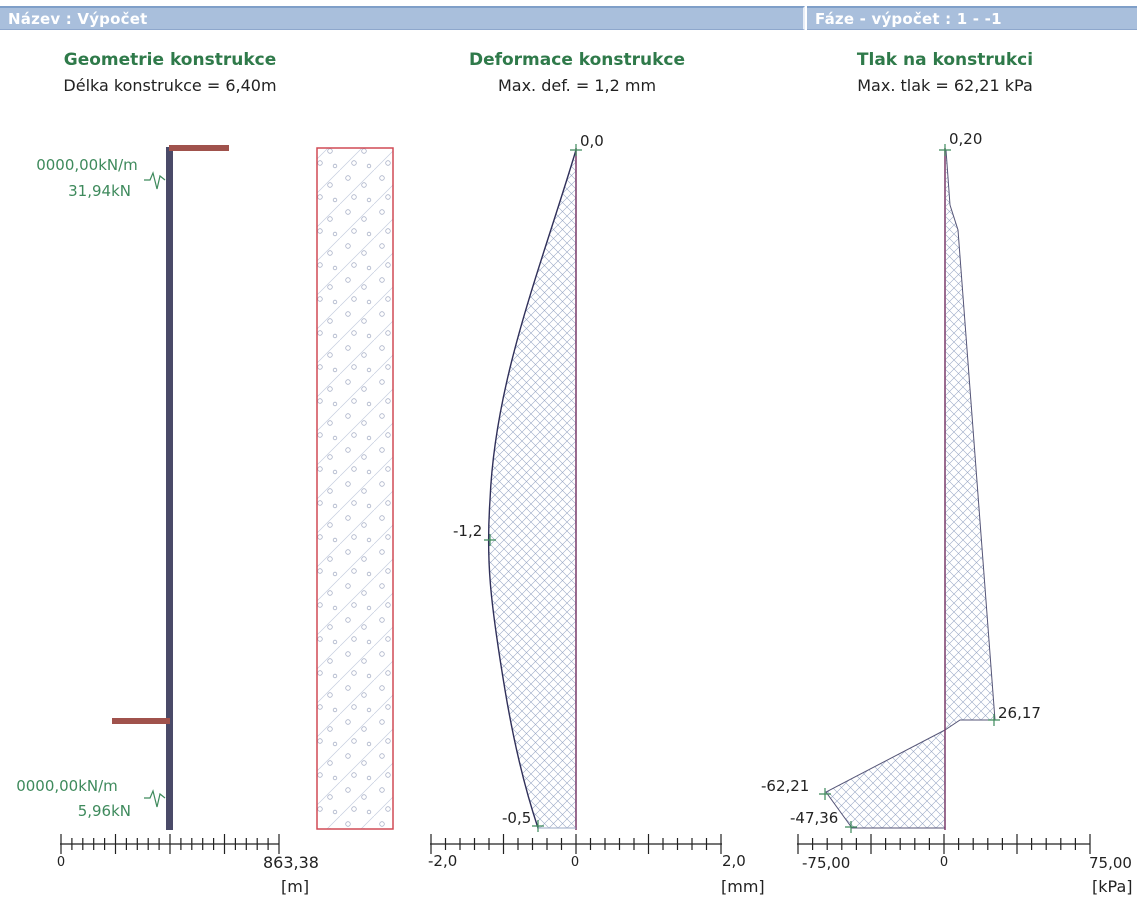 This screenshot has height=907, width=1137. Describe the element at coordinates (577, 85) in the screenshot. I see `deformation-subtitle: Max. def. = 1,2 mm` at that location.